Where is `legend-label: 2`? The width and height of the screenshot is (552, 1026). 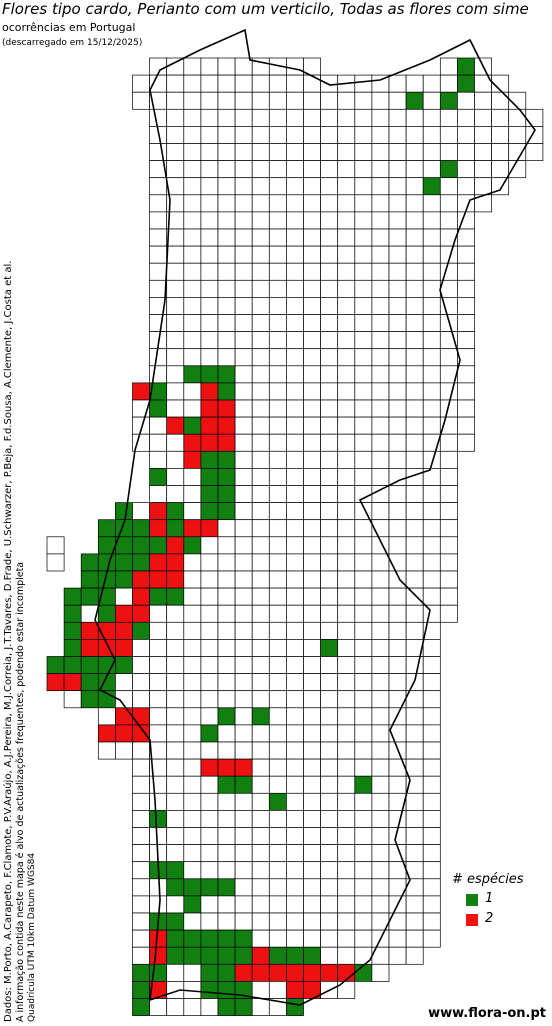
legend-label: 2 is located at coordinates (489, 918).